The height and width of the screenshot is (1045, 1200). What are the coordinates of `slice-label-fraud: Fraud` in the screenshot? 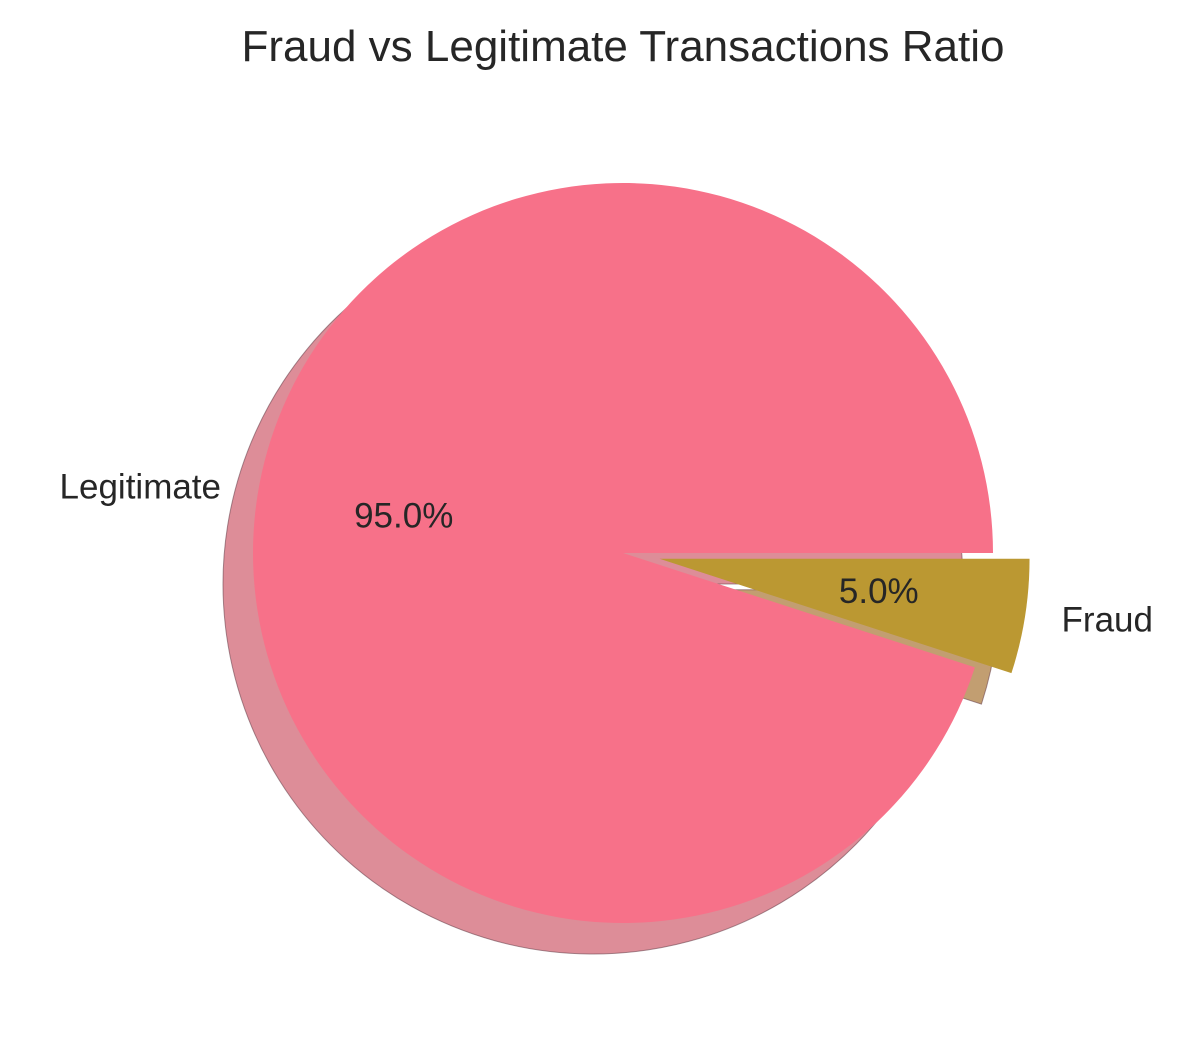 It's located at (1107, 620).